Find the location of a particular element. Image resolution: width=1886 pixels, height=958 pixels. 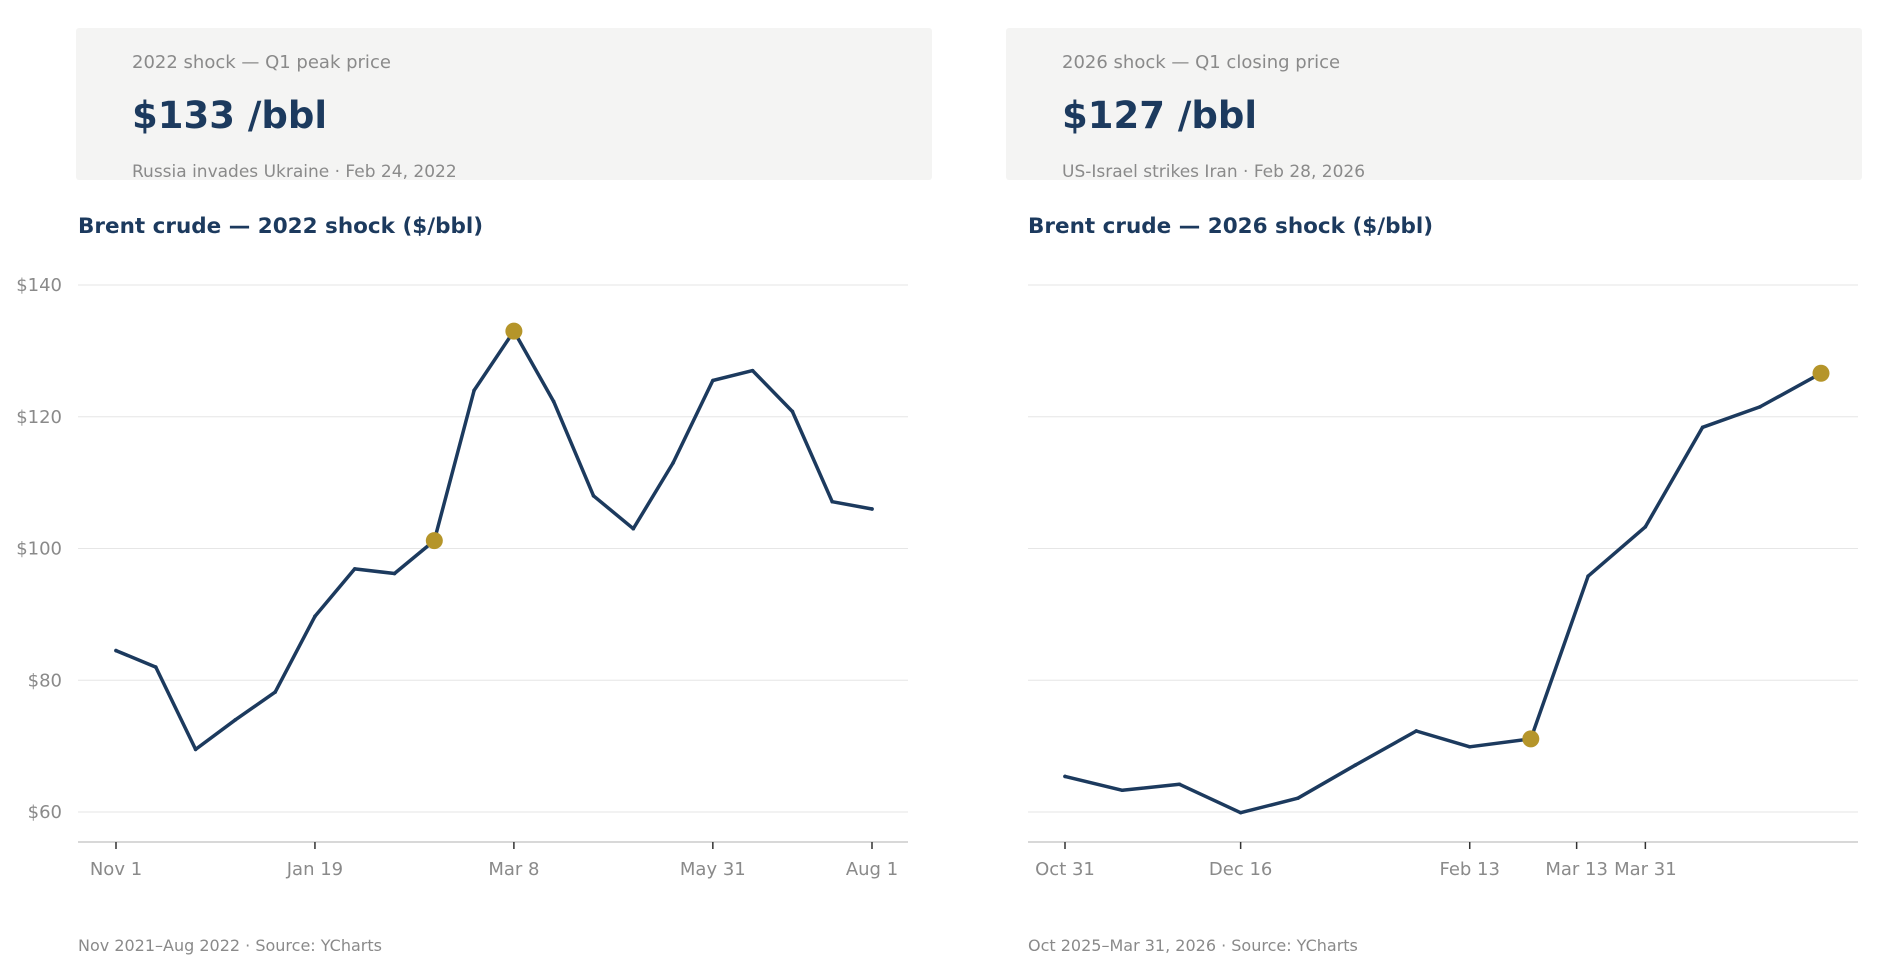

y-tick-label: $80 is located at coordinates (45, 680).